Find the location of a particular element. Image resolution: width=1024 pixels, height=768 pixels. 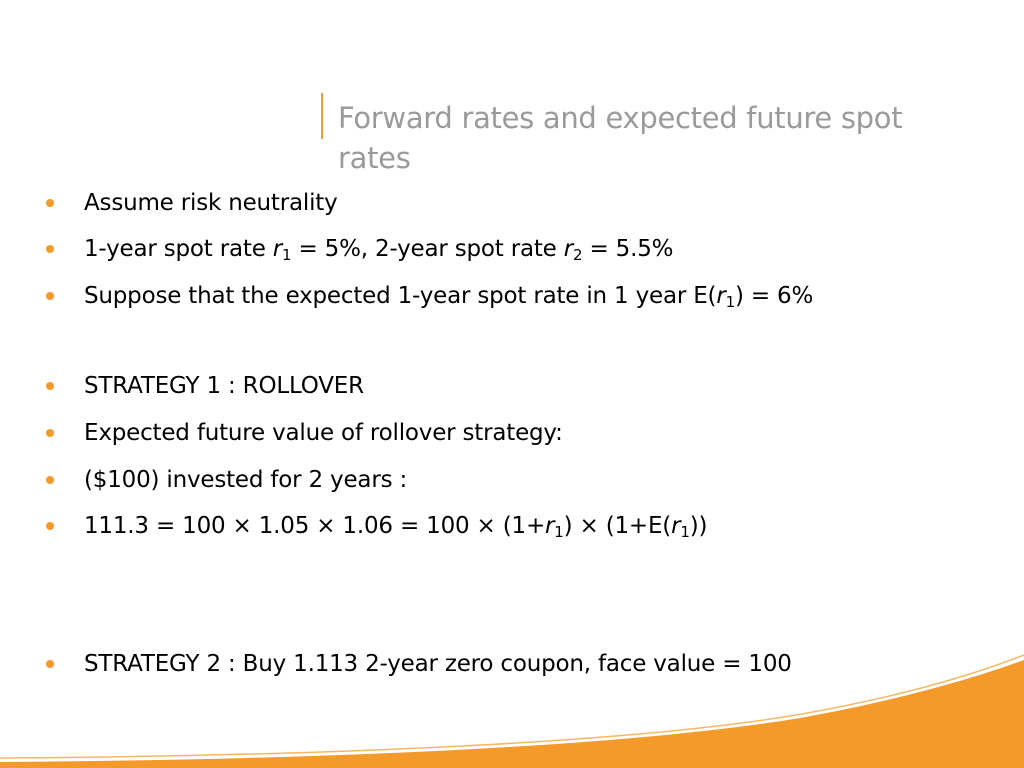

text-segment: Assume risk neutrality is located at coordinates (211, 203).